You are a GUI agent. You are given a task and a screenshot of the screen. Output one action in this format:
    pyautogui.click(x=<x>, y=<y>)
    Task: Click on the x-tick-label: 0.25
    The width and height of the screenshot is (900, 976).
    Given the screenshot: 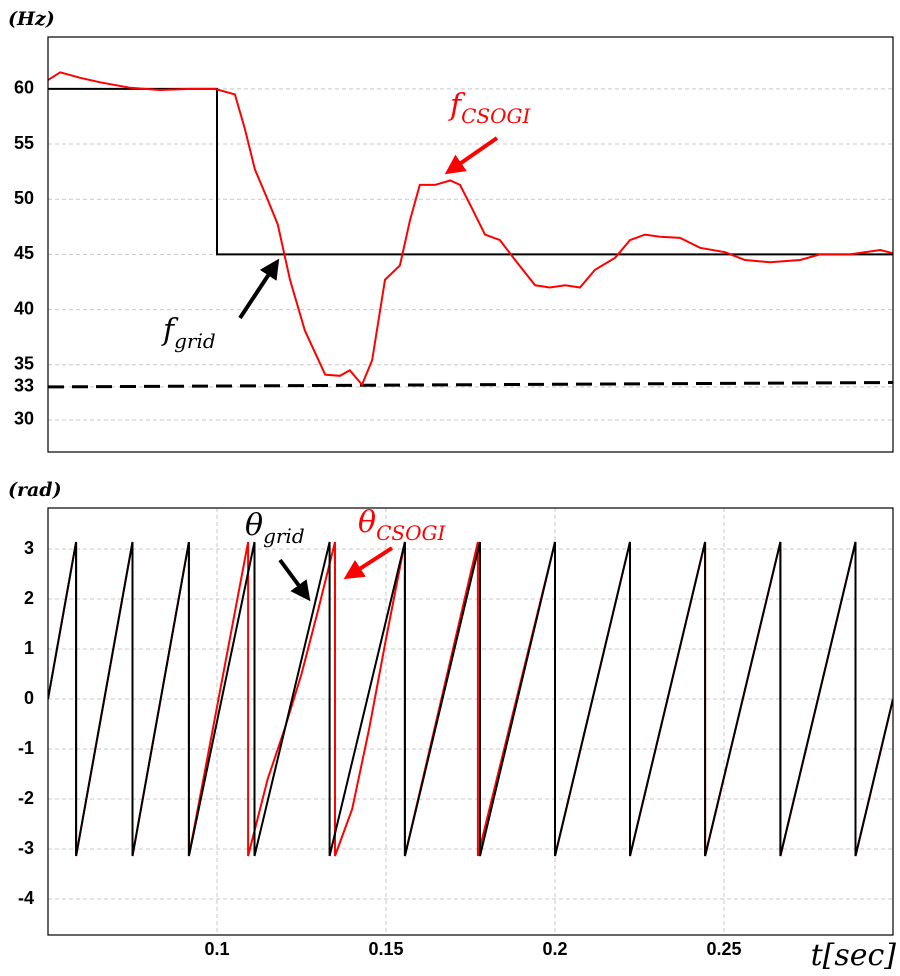 What is the action you would take?
    pyautogui.click(x=723, y=949)
    